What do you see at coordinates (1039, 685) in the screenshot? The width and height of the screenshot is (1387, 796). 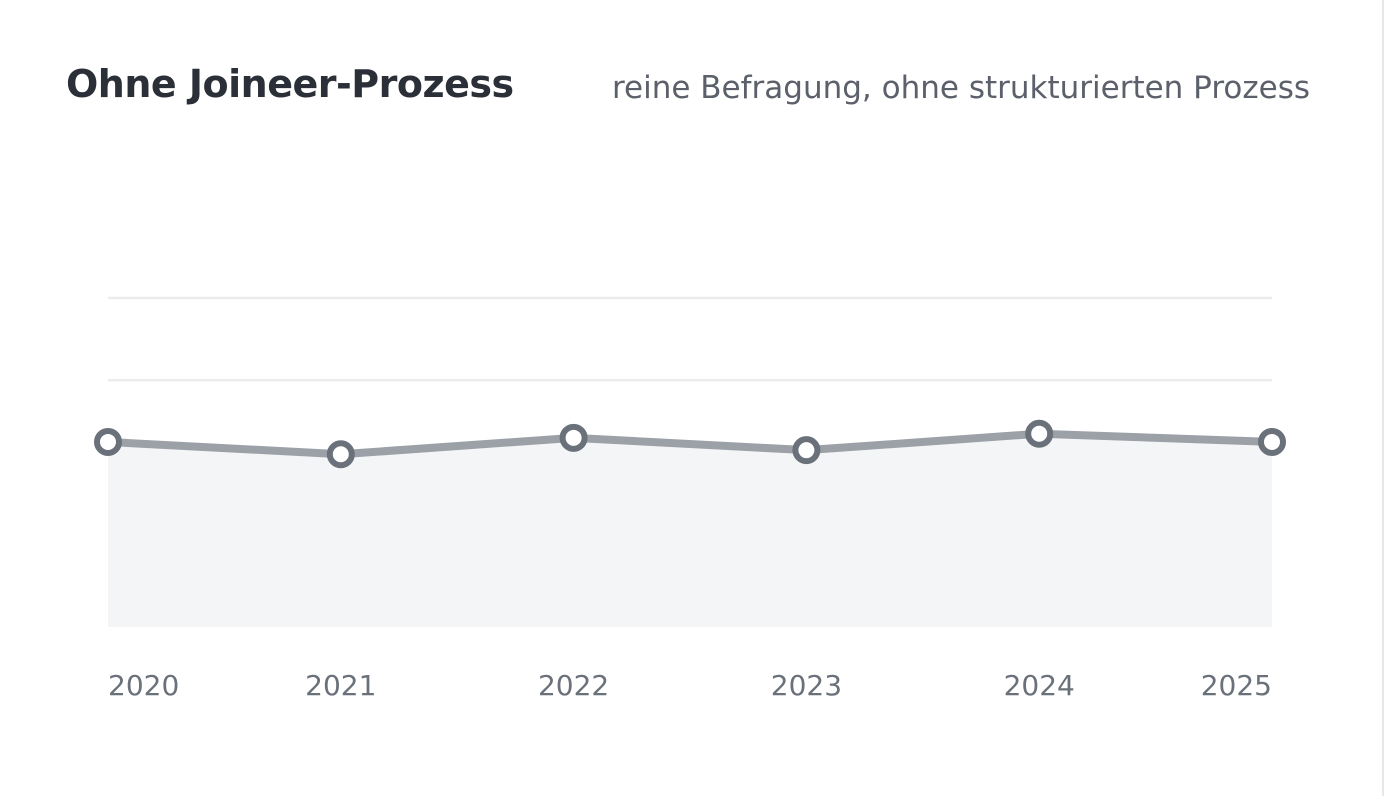 I see `x-tick-label: 2024` at bounding box center [1039, 685].